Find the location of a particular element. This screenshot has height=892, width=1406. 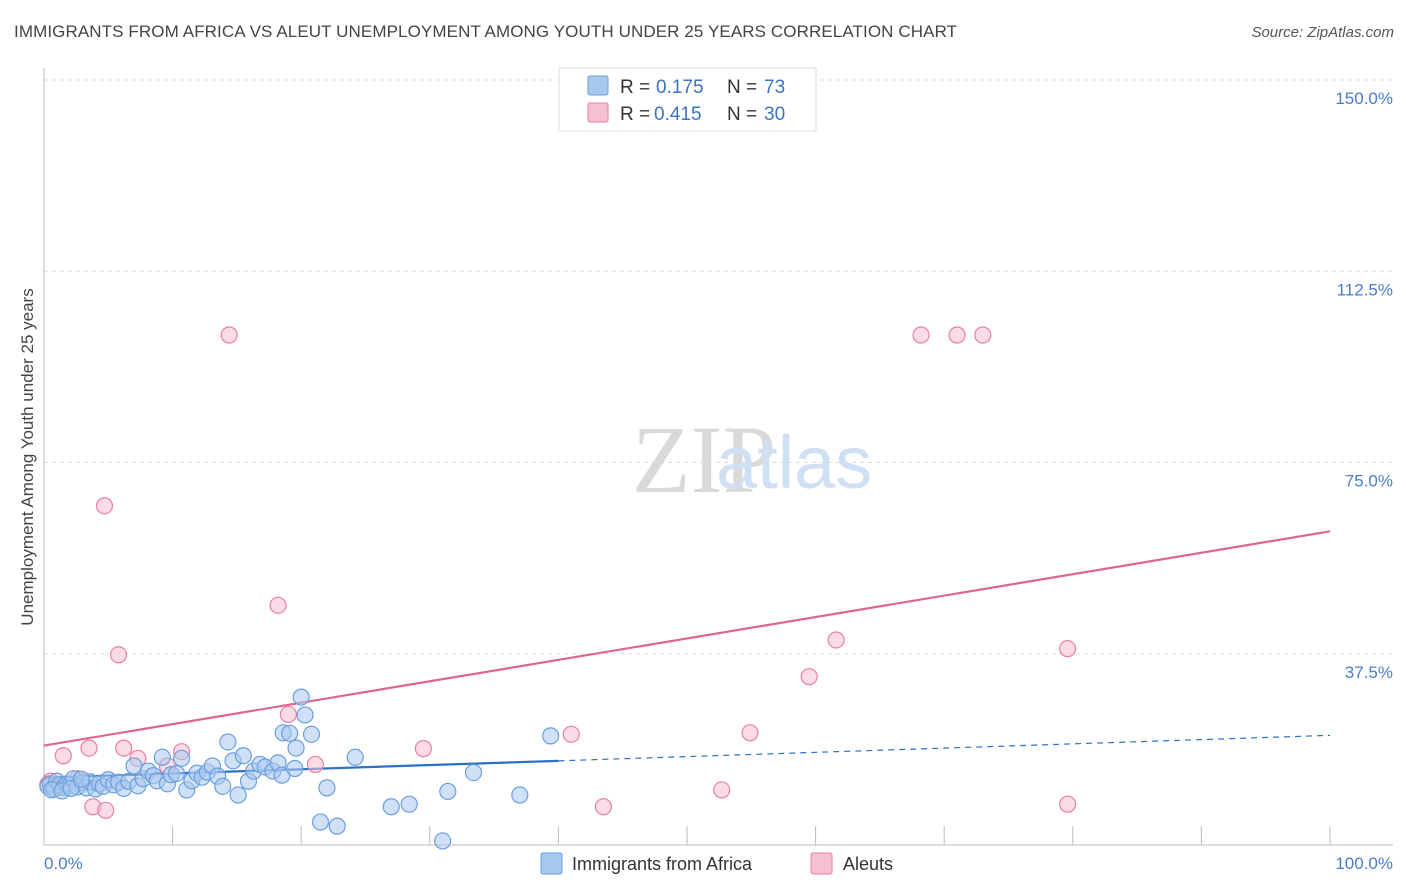

legend-r-label-aleuts: R = is located at coordinates (635, 114).